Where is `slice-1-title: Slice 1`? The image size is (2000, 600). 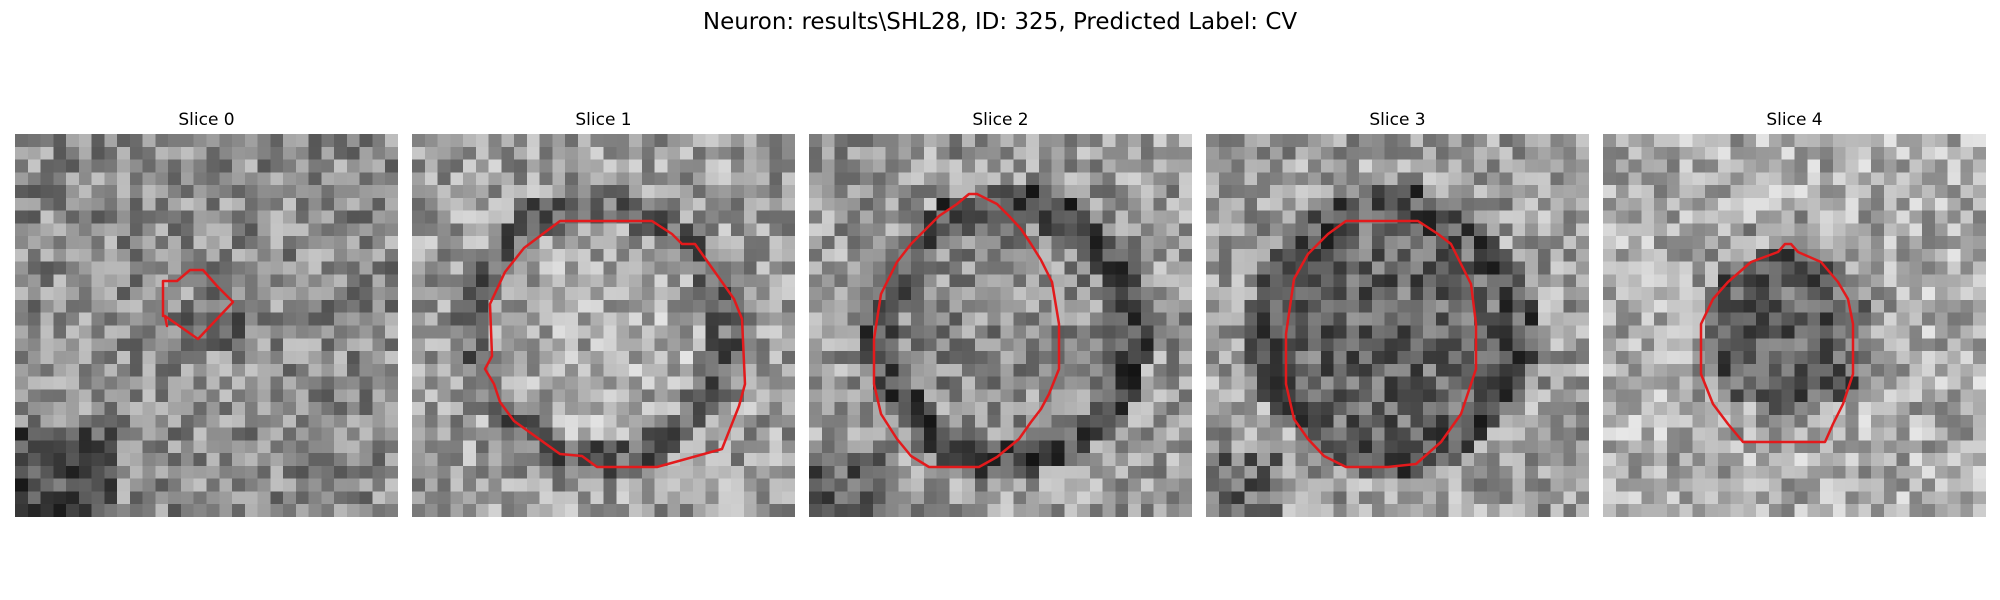
slice-1-title: Slice 1 is located at coordinates (603, 120).